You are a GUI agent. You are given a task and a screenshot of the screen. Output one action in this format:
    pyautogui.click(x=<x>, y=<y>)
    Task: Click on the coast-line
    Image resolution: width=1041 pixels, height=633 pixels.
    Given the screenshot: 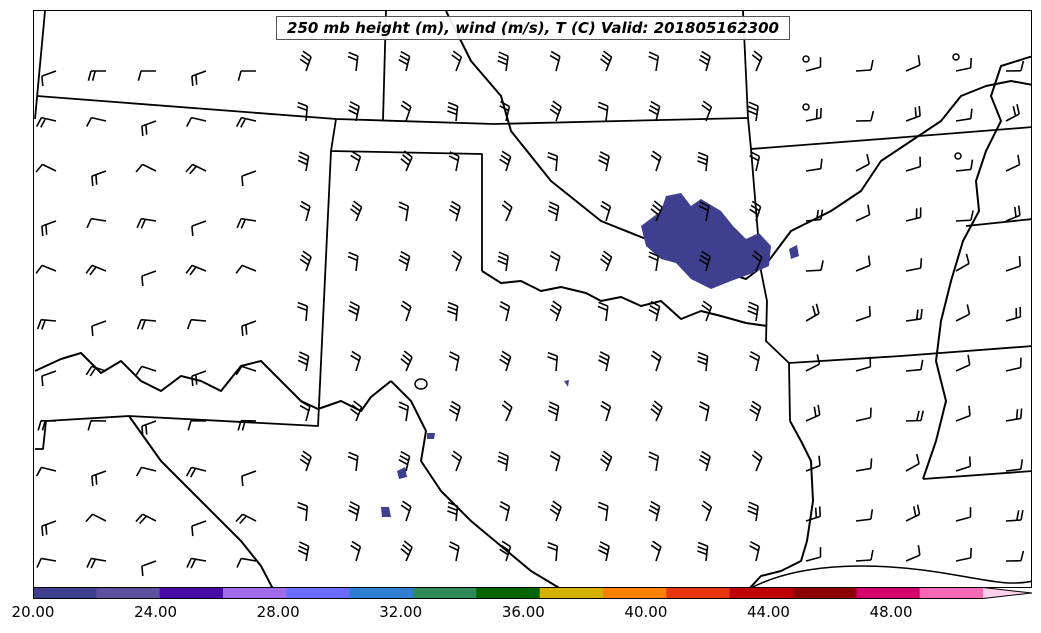 What is the action you would take?
    pyautogui.click(x=891, y=576)
    